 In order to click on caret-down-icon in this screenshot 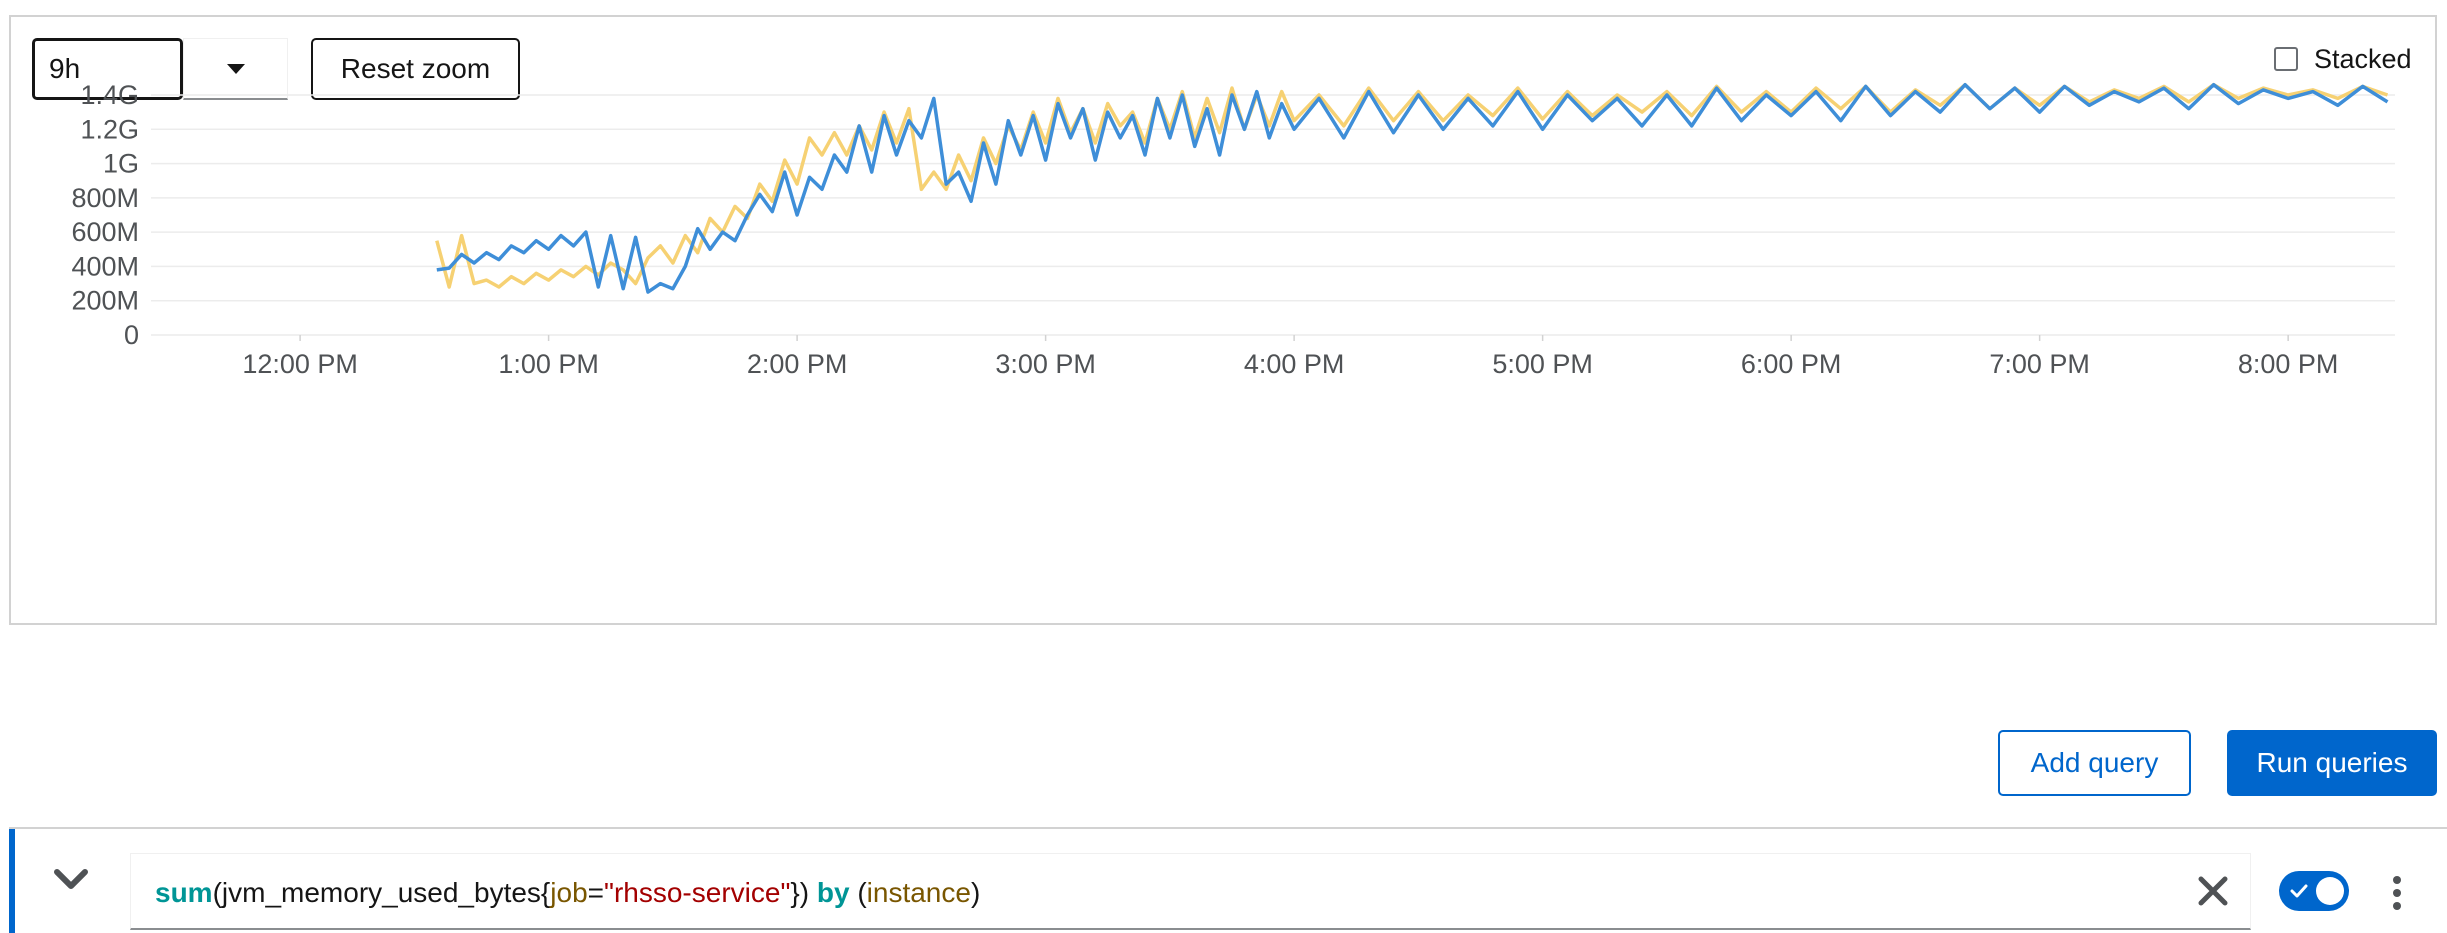, I will do `click(235, 68)`.